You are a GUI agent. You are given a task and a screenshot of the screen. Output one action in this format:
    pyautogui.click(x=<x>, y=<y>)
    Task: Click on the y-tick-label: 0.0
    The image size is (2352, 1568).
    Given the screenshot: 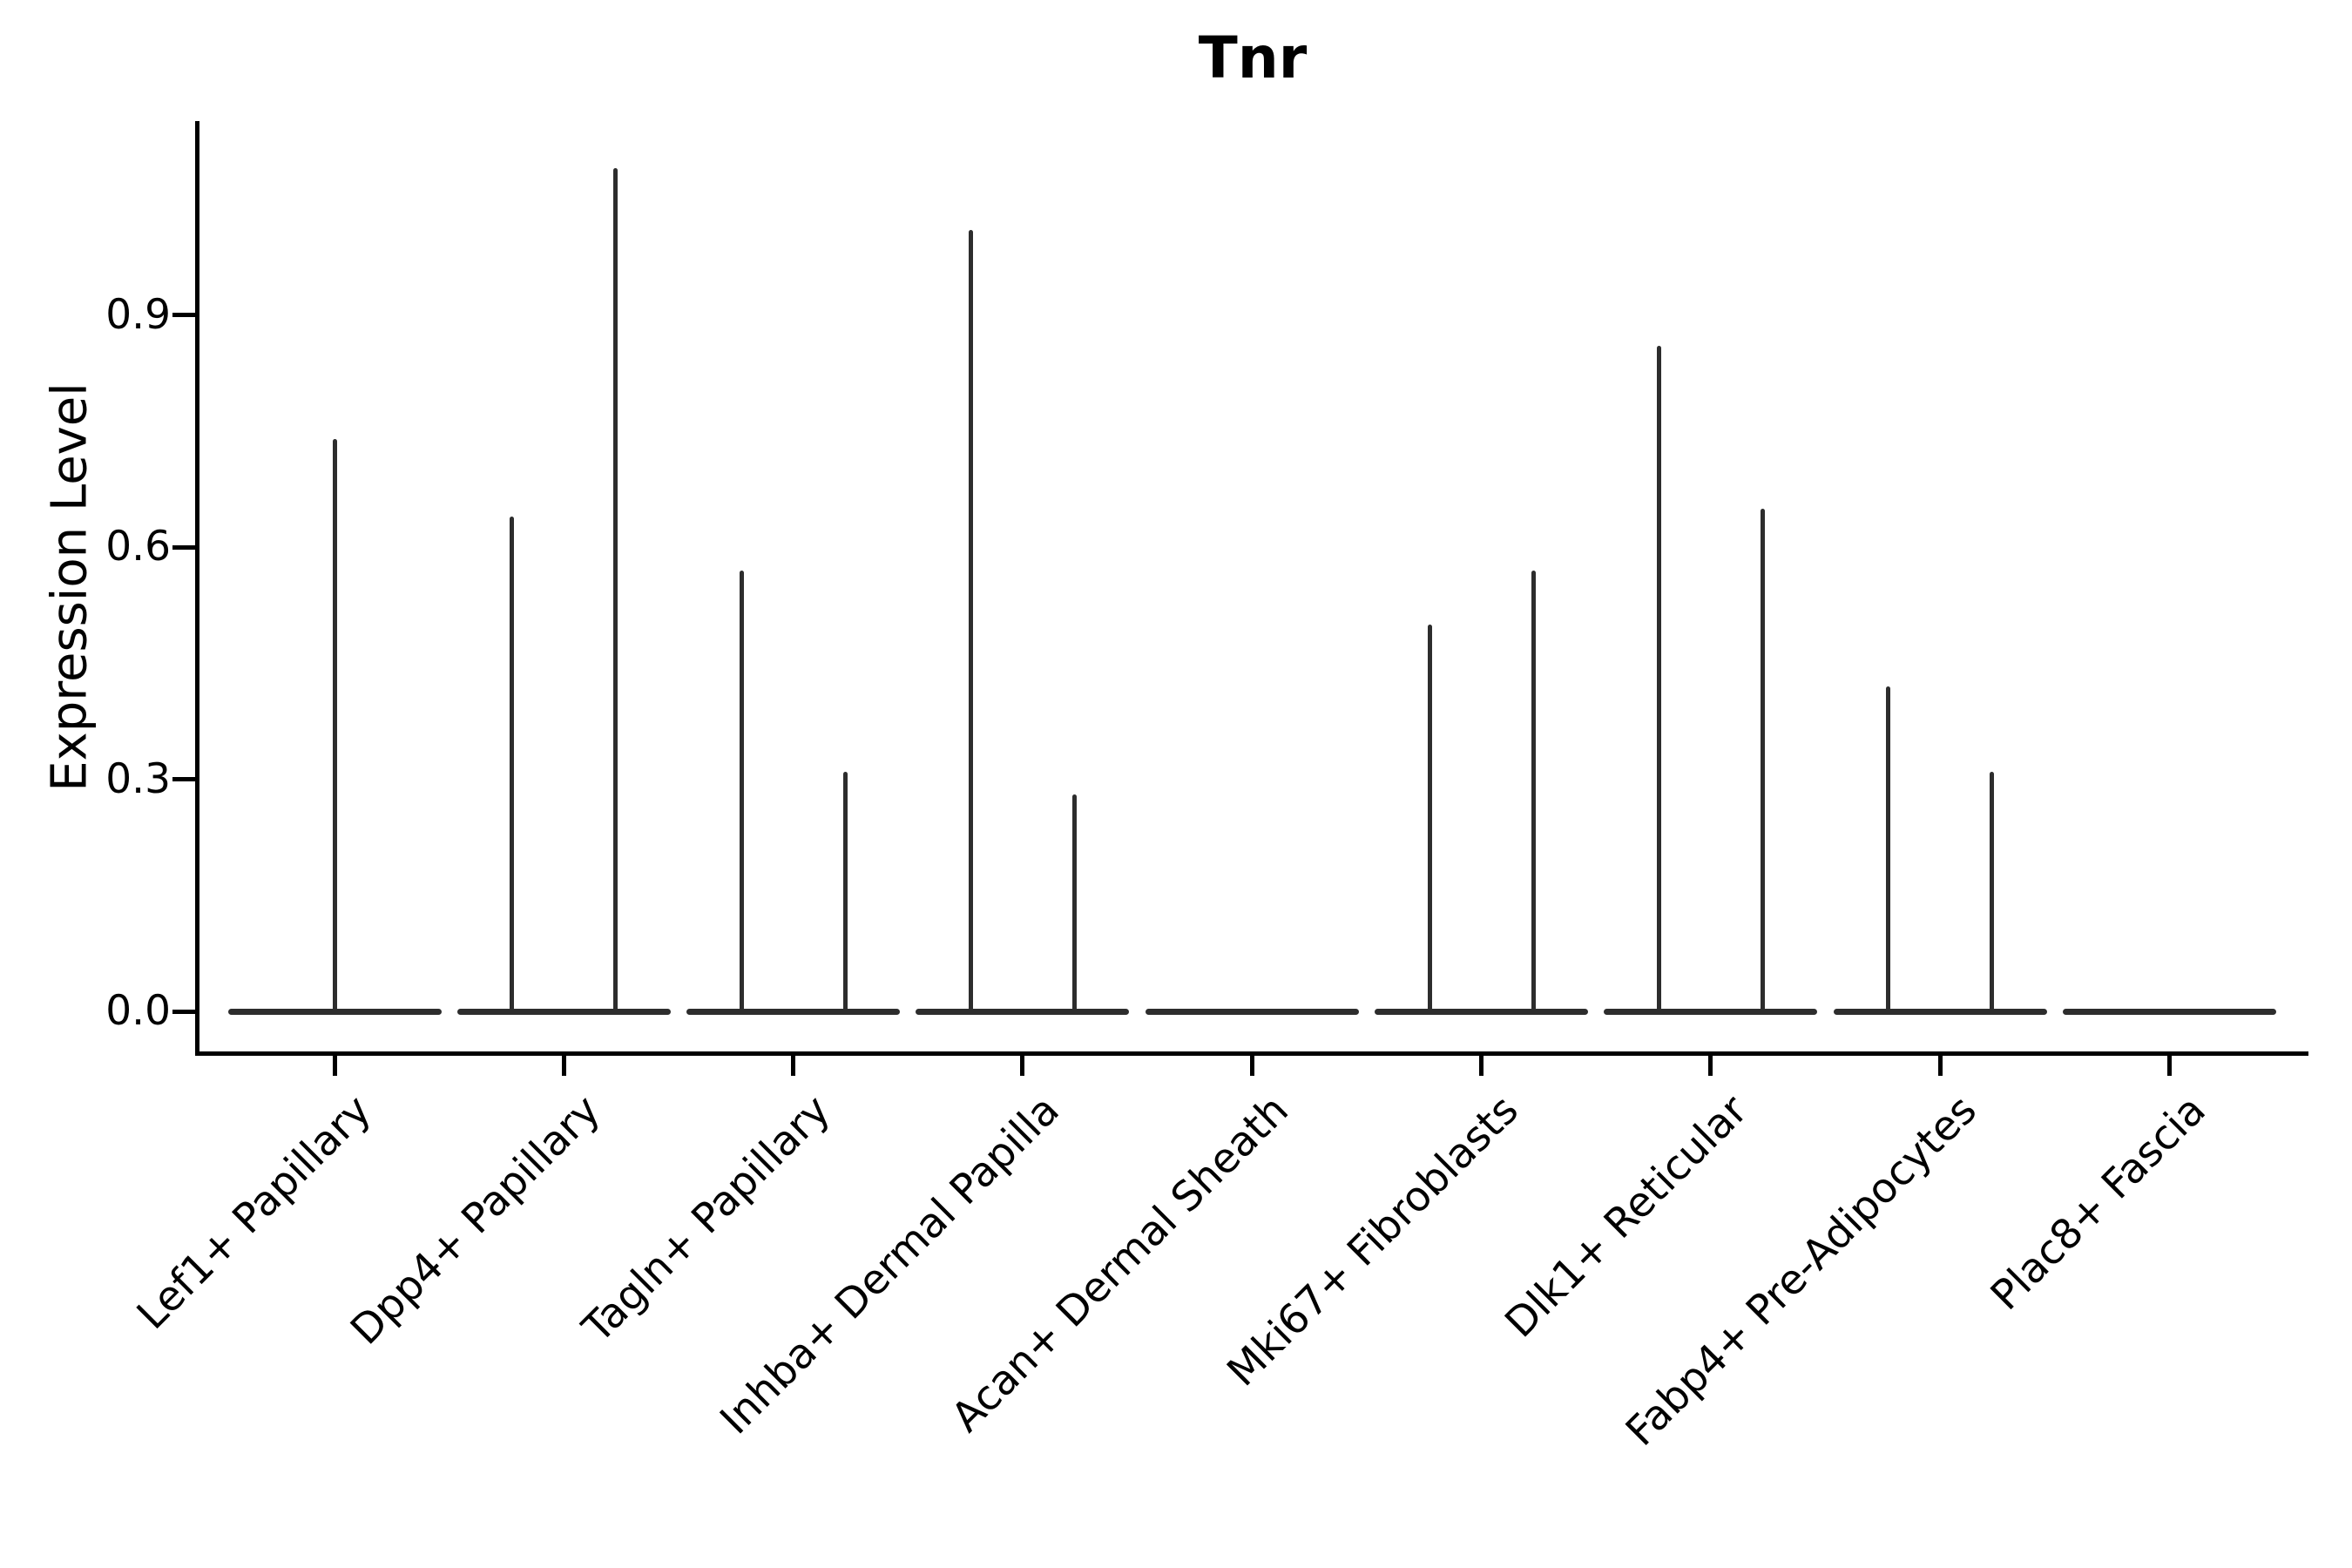 What is the action you would take?
    pyautogui.click(x=138, y=1011)
    